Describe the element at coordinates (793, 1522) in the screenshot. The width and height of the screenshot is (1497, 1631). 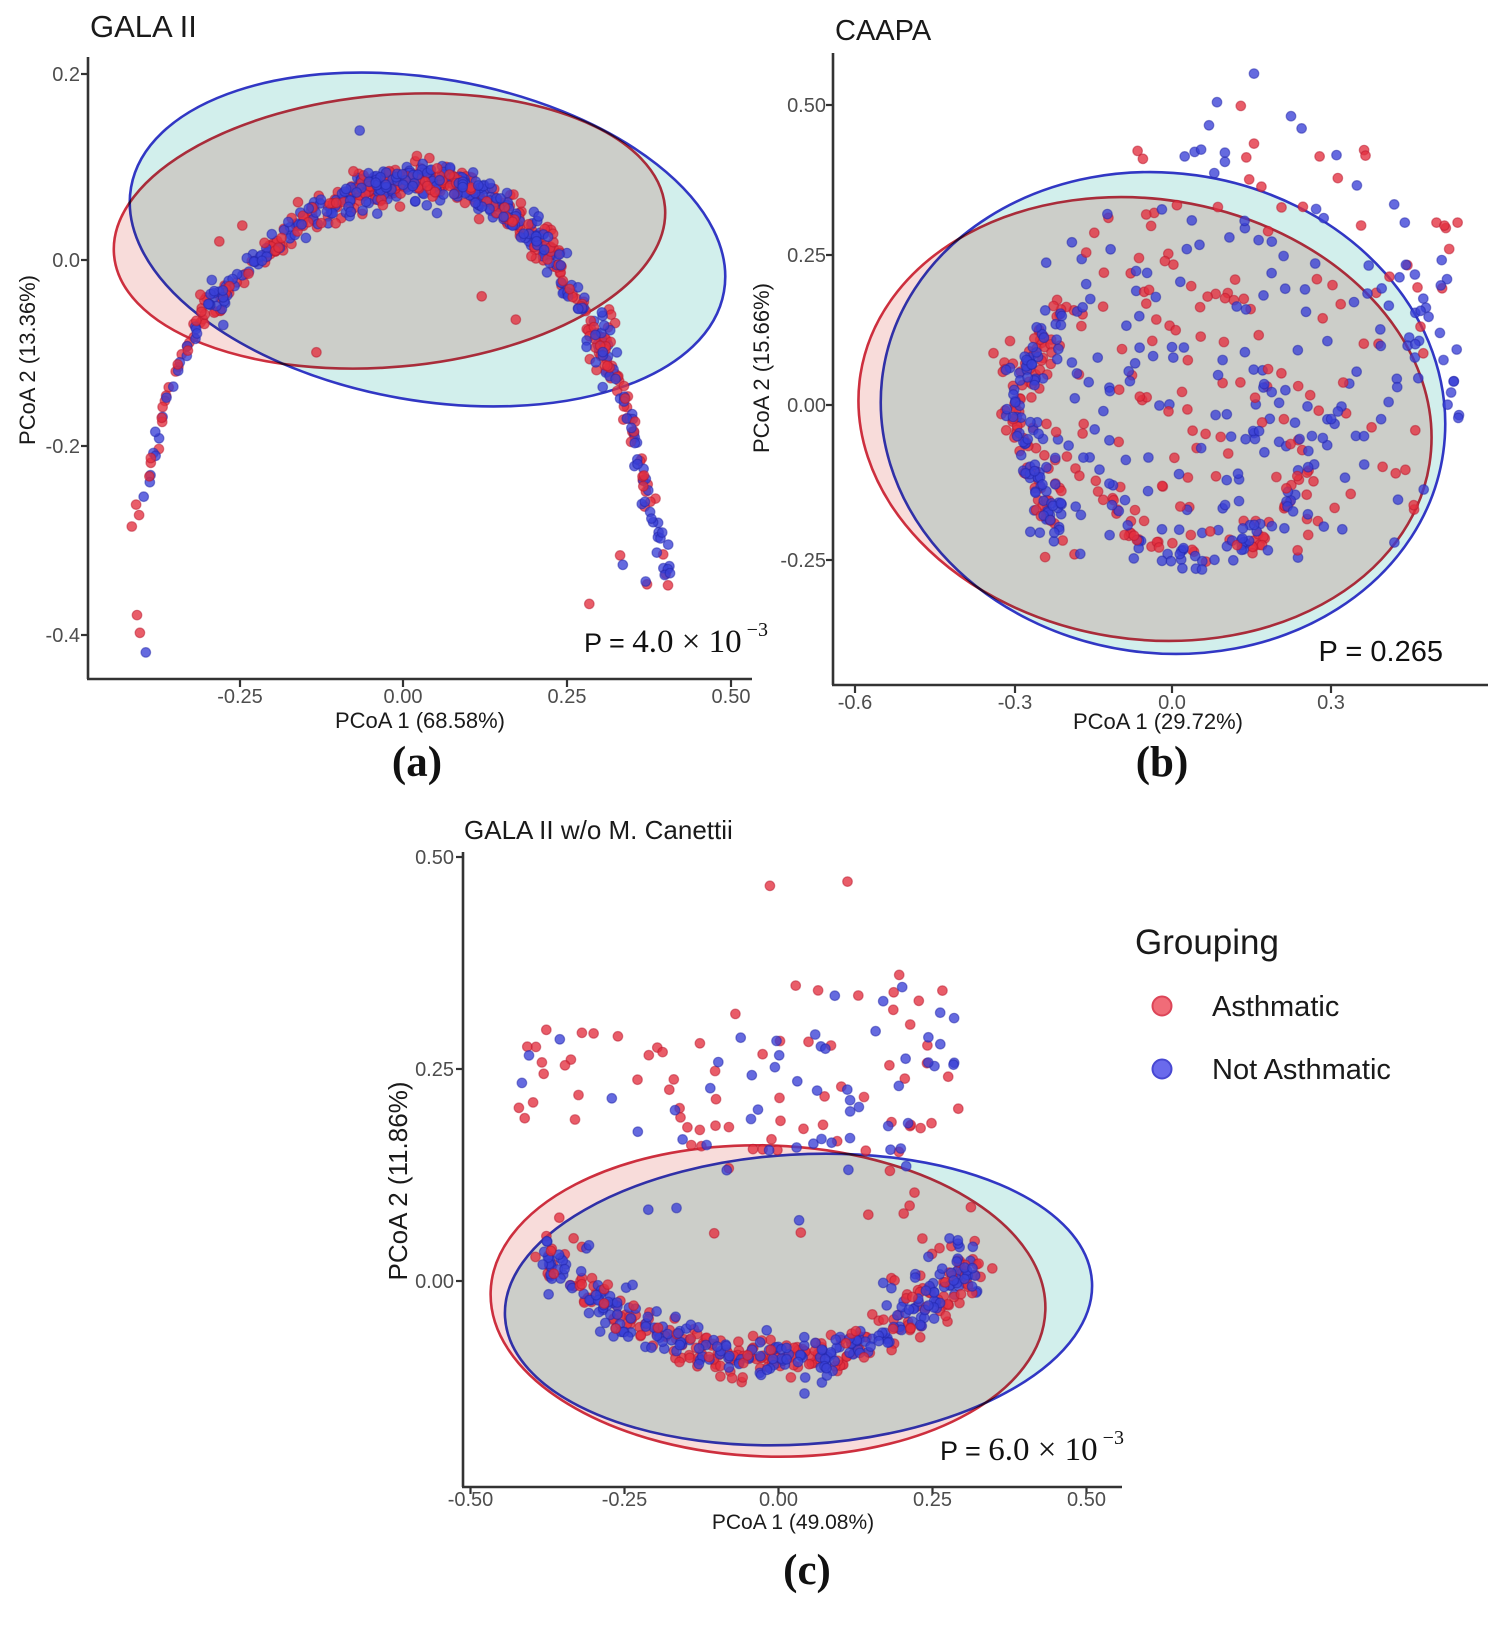
I see `svg-text: PCoA 1 (49.08%)` at that location.